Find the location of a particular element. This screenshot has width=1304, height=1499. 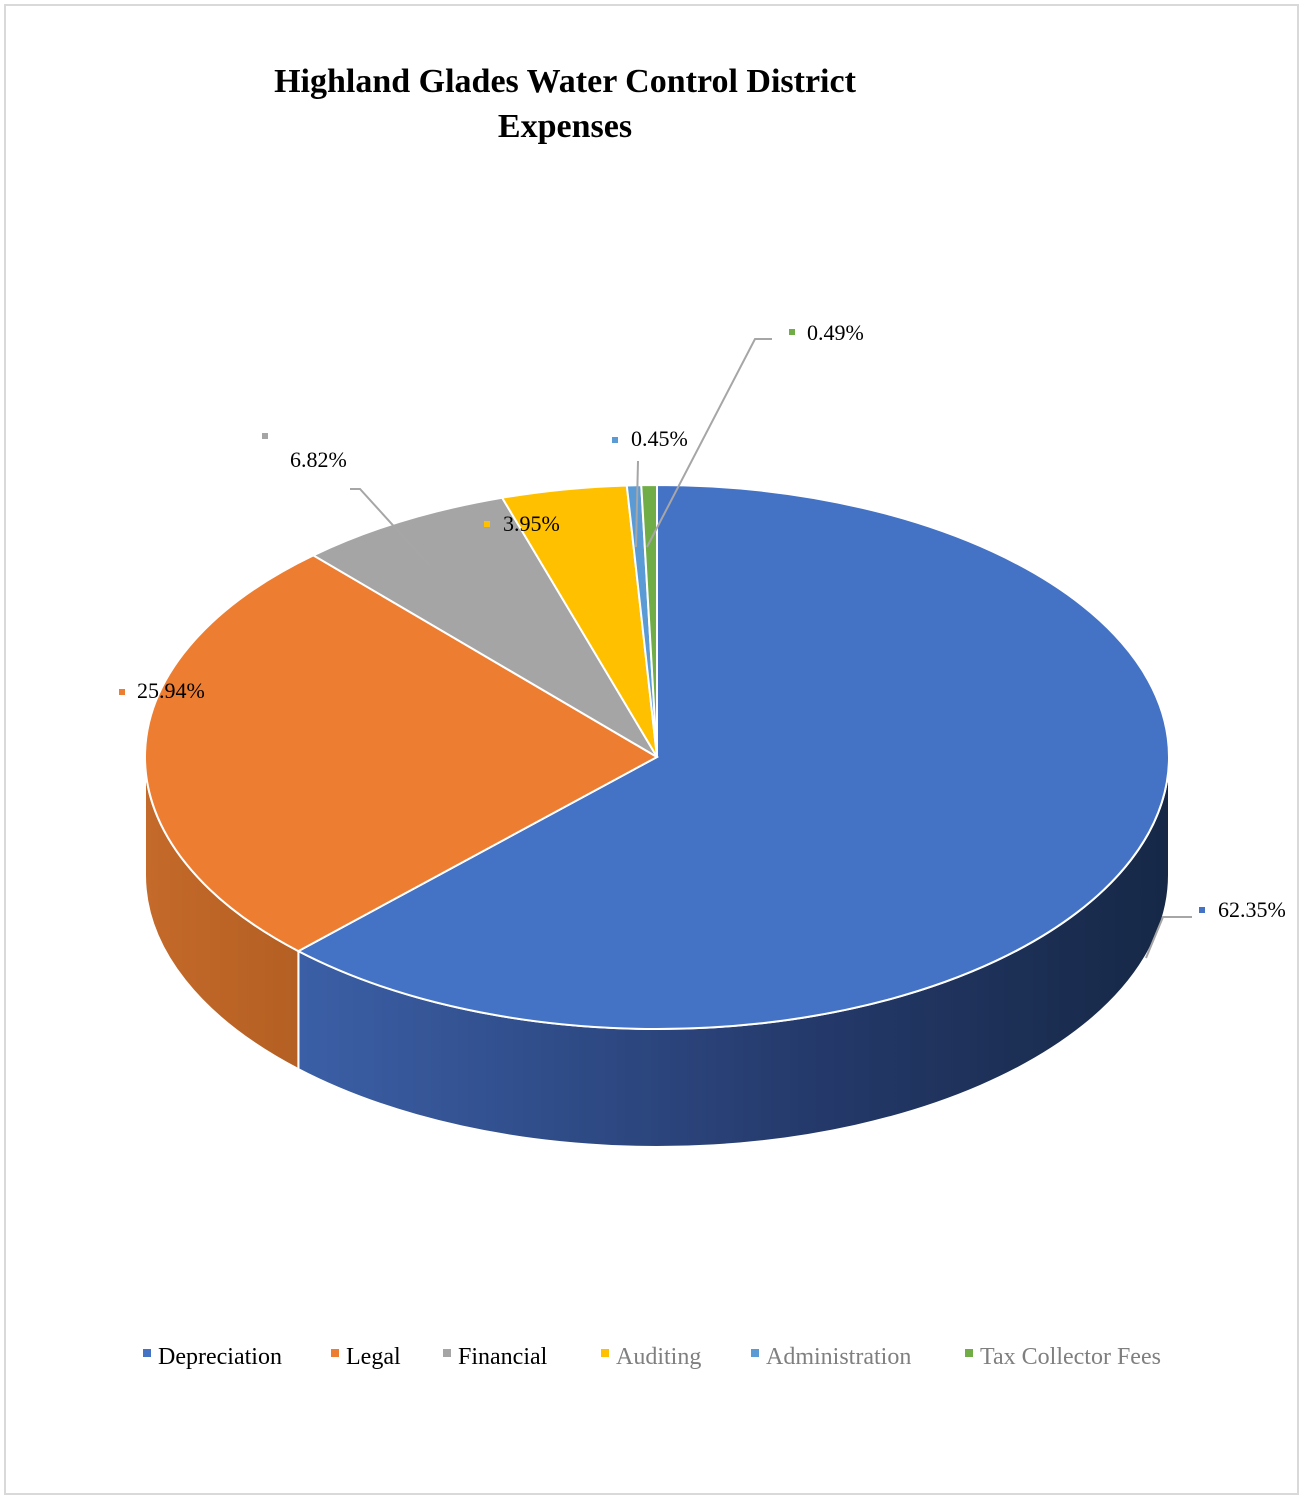

chart-title-line-1: Highland Glades Water Control District is located at coordinates (565, 81).